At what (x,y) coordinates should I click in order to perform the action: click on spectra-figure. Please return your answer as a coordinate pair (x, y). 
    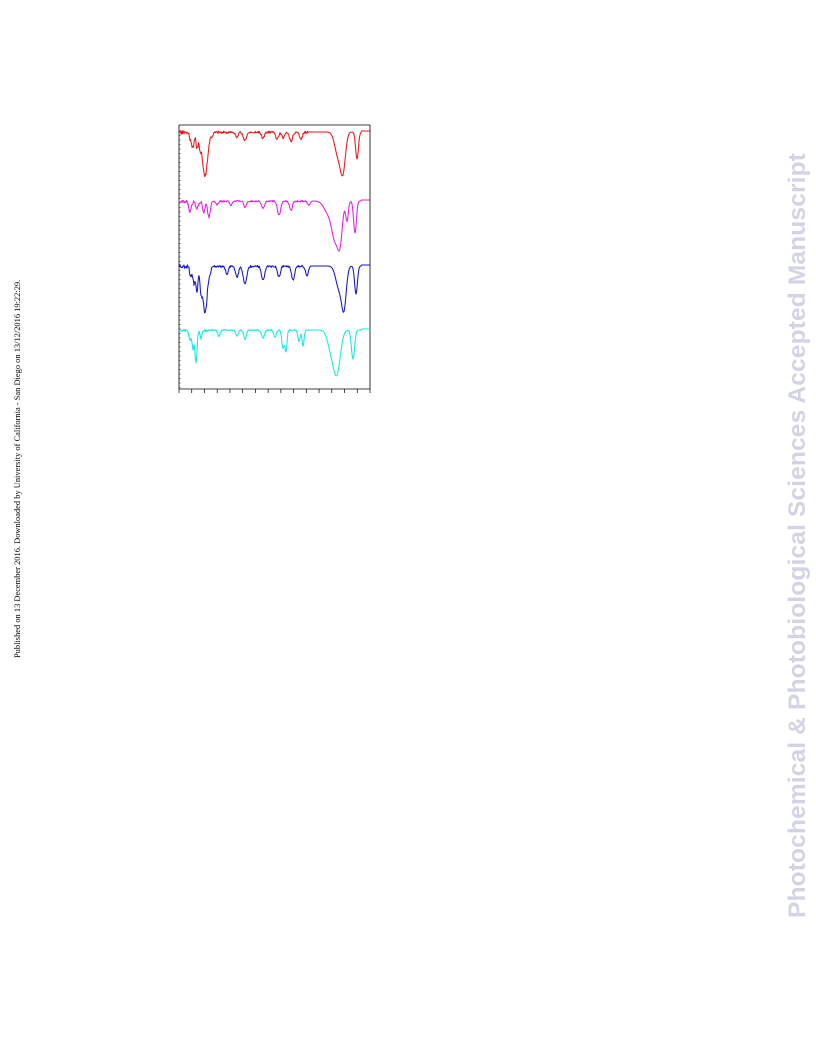
    Looking at the image, I should click on (274, 260).